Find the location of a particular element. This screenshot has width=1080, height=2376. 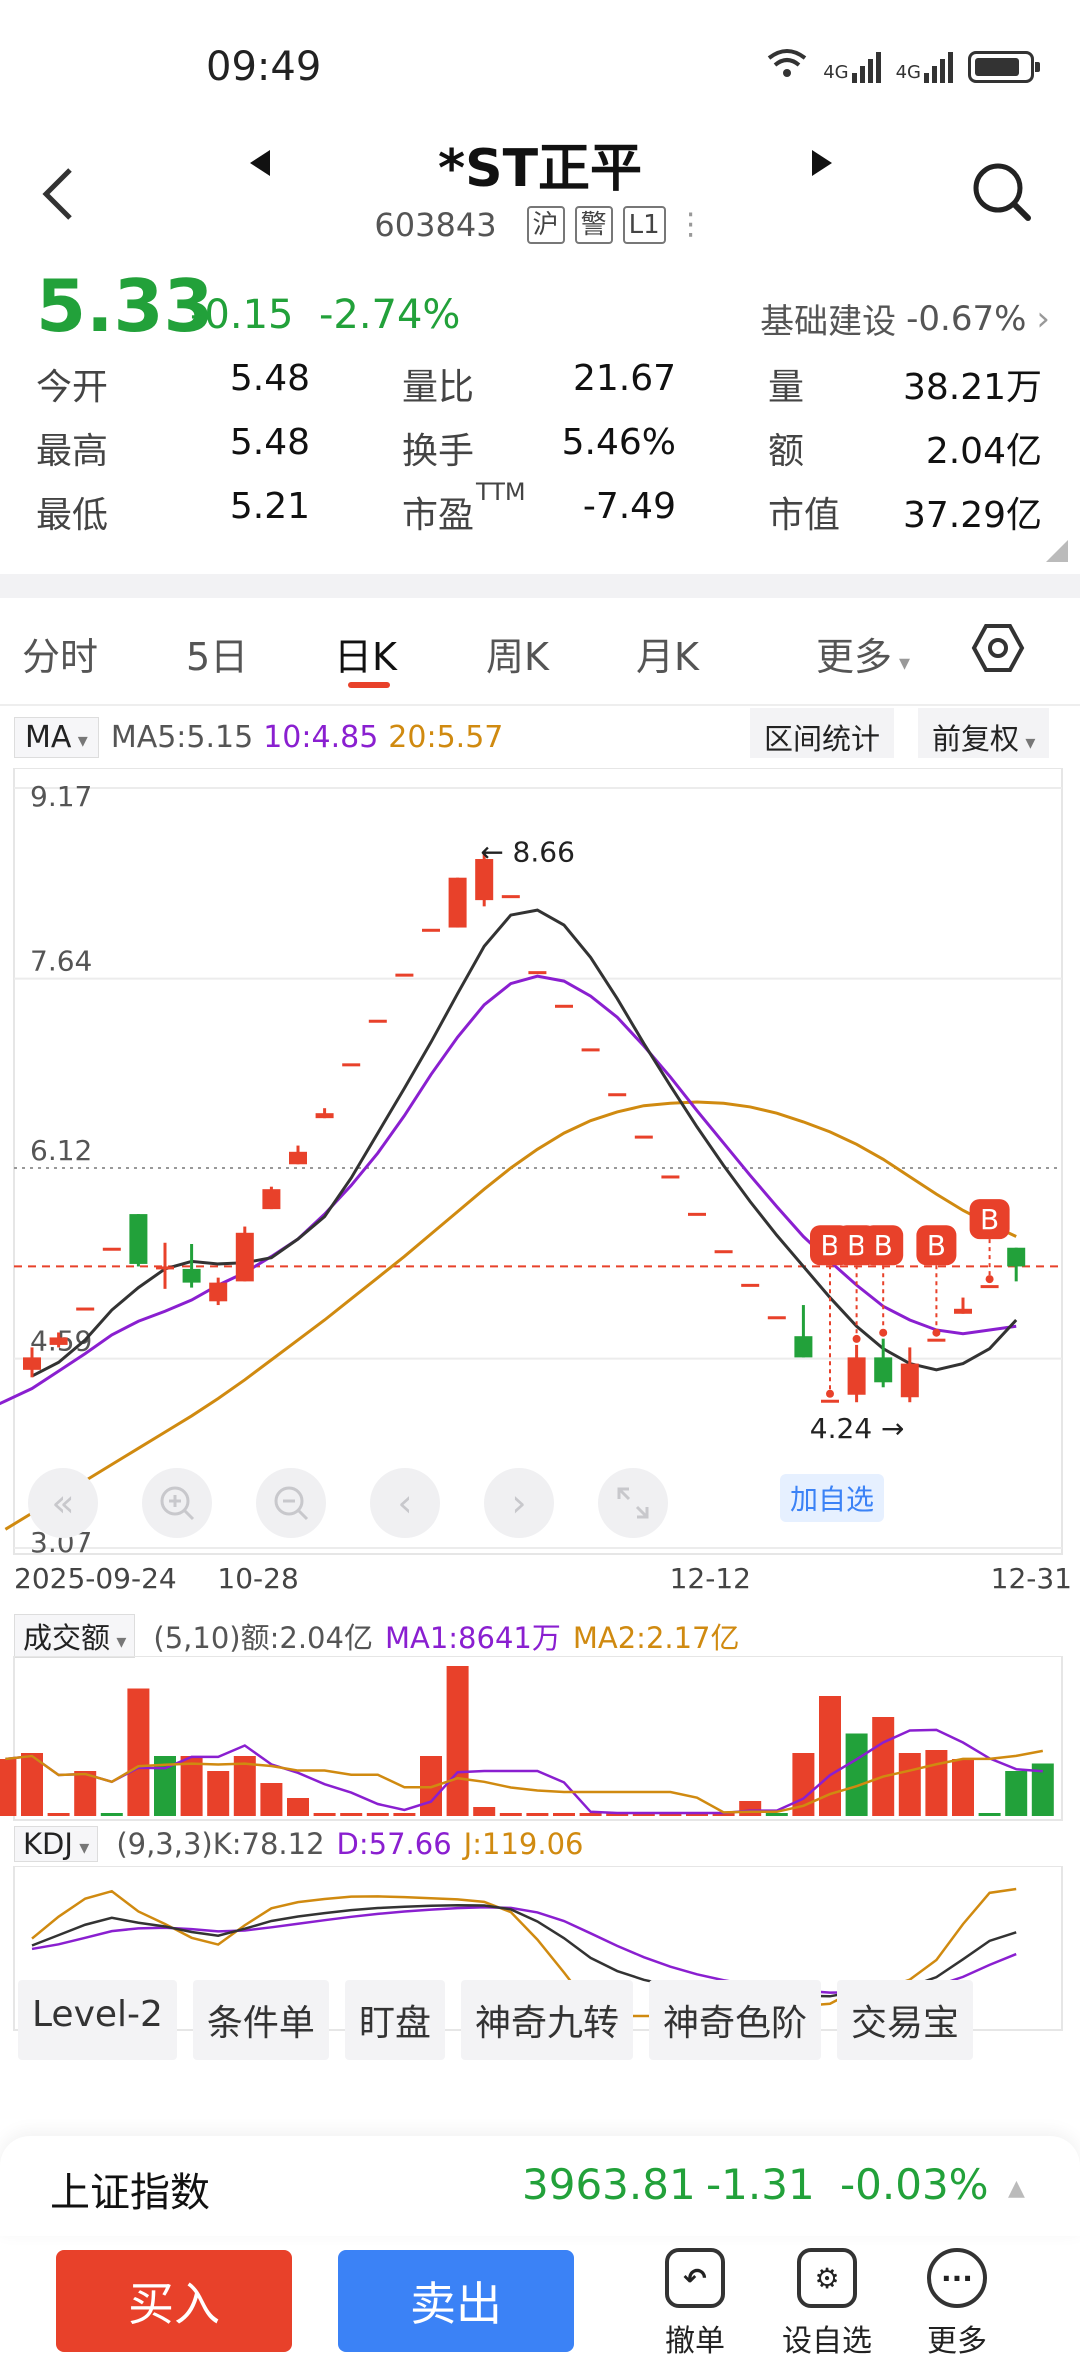

x-tick-label: 10-28 is located at coordinates (257, 1578).